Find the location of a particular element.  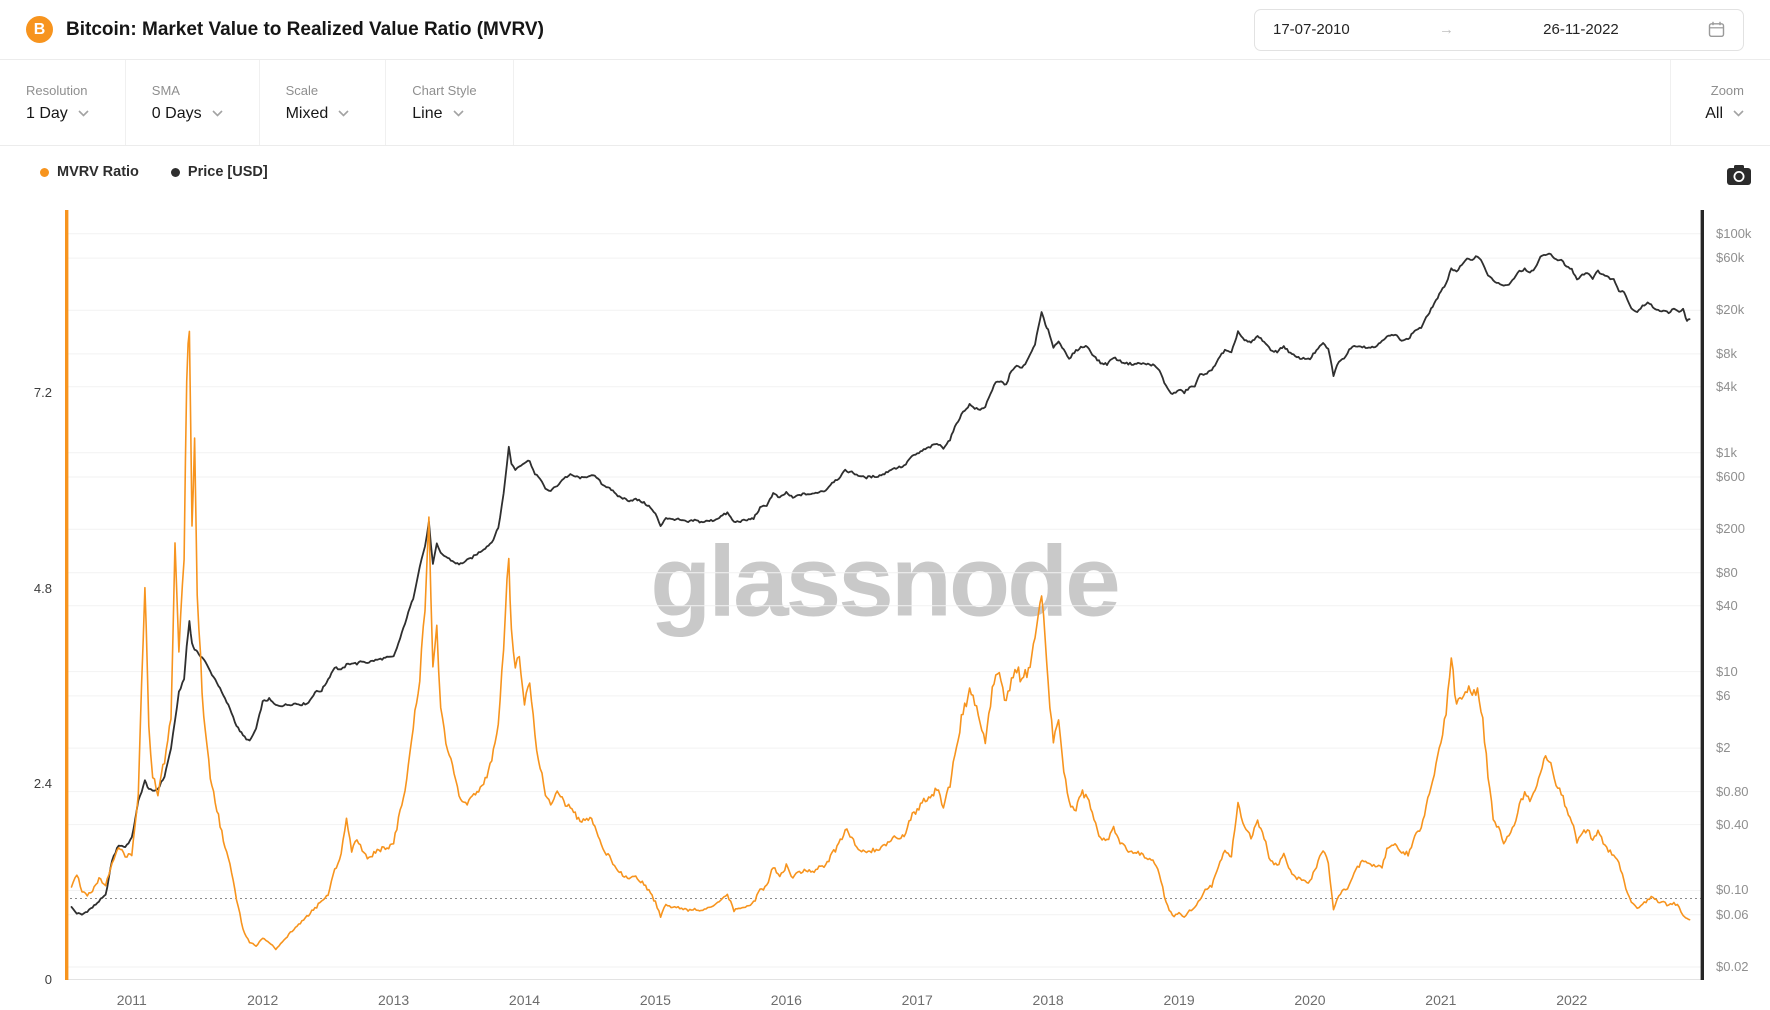

camera-button is located at coordinates (1739, 175).